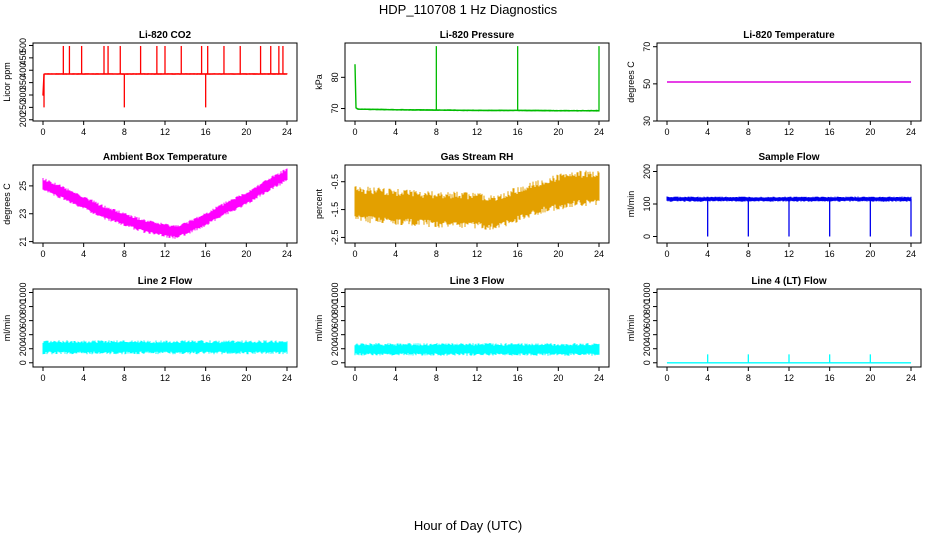 Image resolution: width=936 pixels, height=540 pixels. What do you see at coordinates (23, 107) in the screenshot?
I see `y-tick-label: 250` at bounding box center [23, 107].